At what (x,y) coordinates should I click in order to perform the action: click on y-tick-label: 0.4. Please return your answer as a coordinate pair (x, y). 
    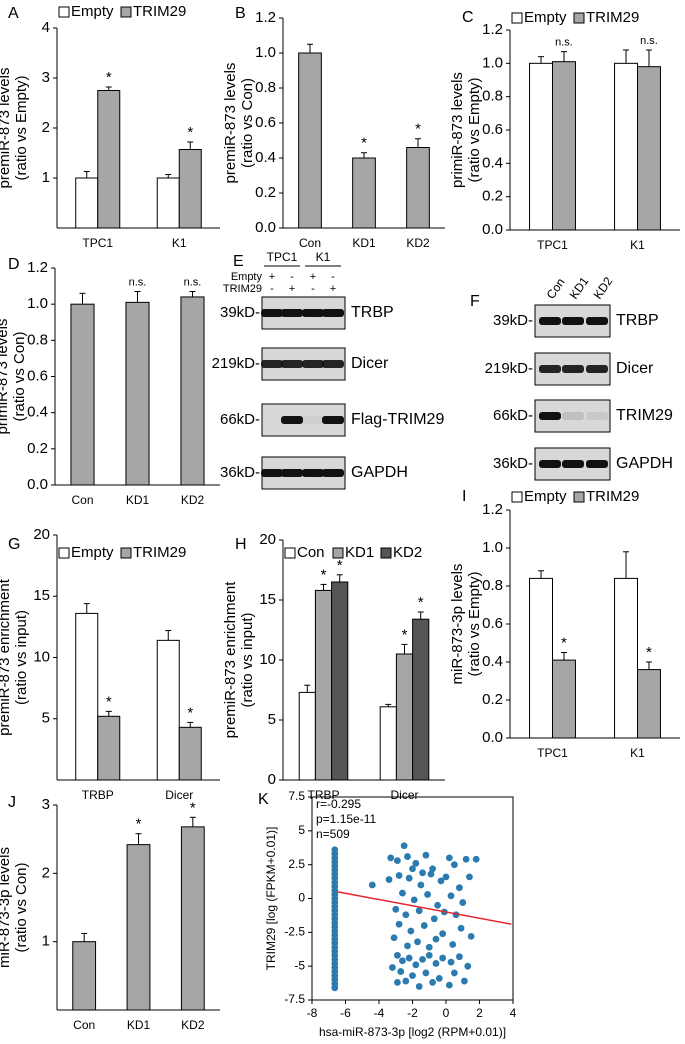
    Looking at the image, I should click on (492, 162).